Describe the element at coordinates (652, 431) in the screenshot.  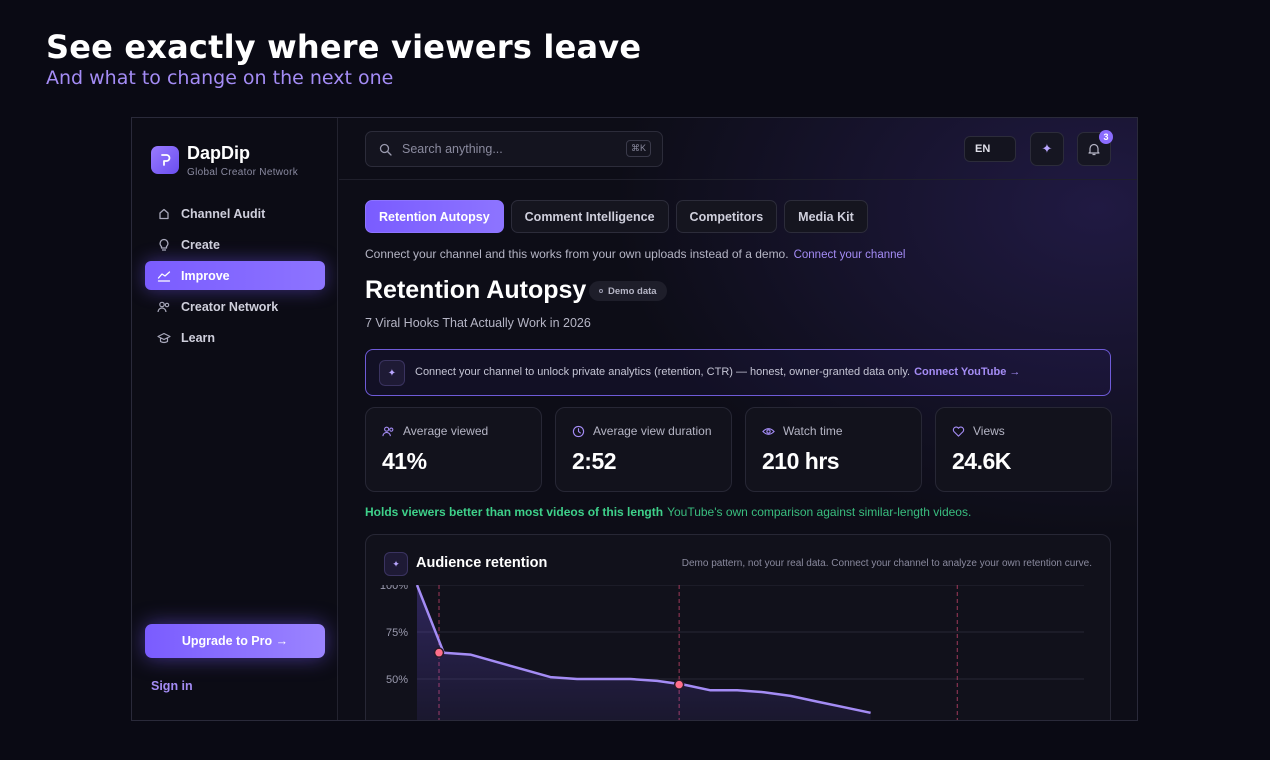
I see `metric-label: Average view duration` at that location.